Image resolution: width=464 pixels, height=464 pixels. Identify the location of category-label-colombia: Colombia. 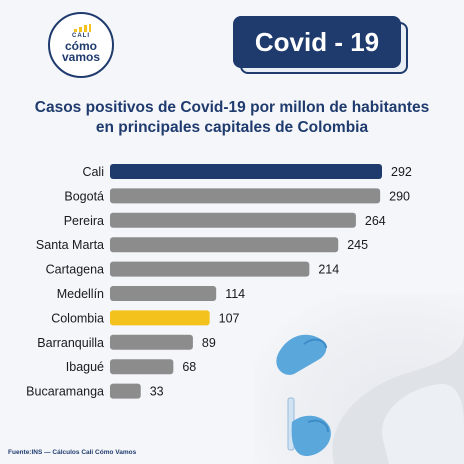
(77, 318).